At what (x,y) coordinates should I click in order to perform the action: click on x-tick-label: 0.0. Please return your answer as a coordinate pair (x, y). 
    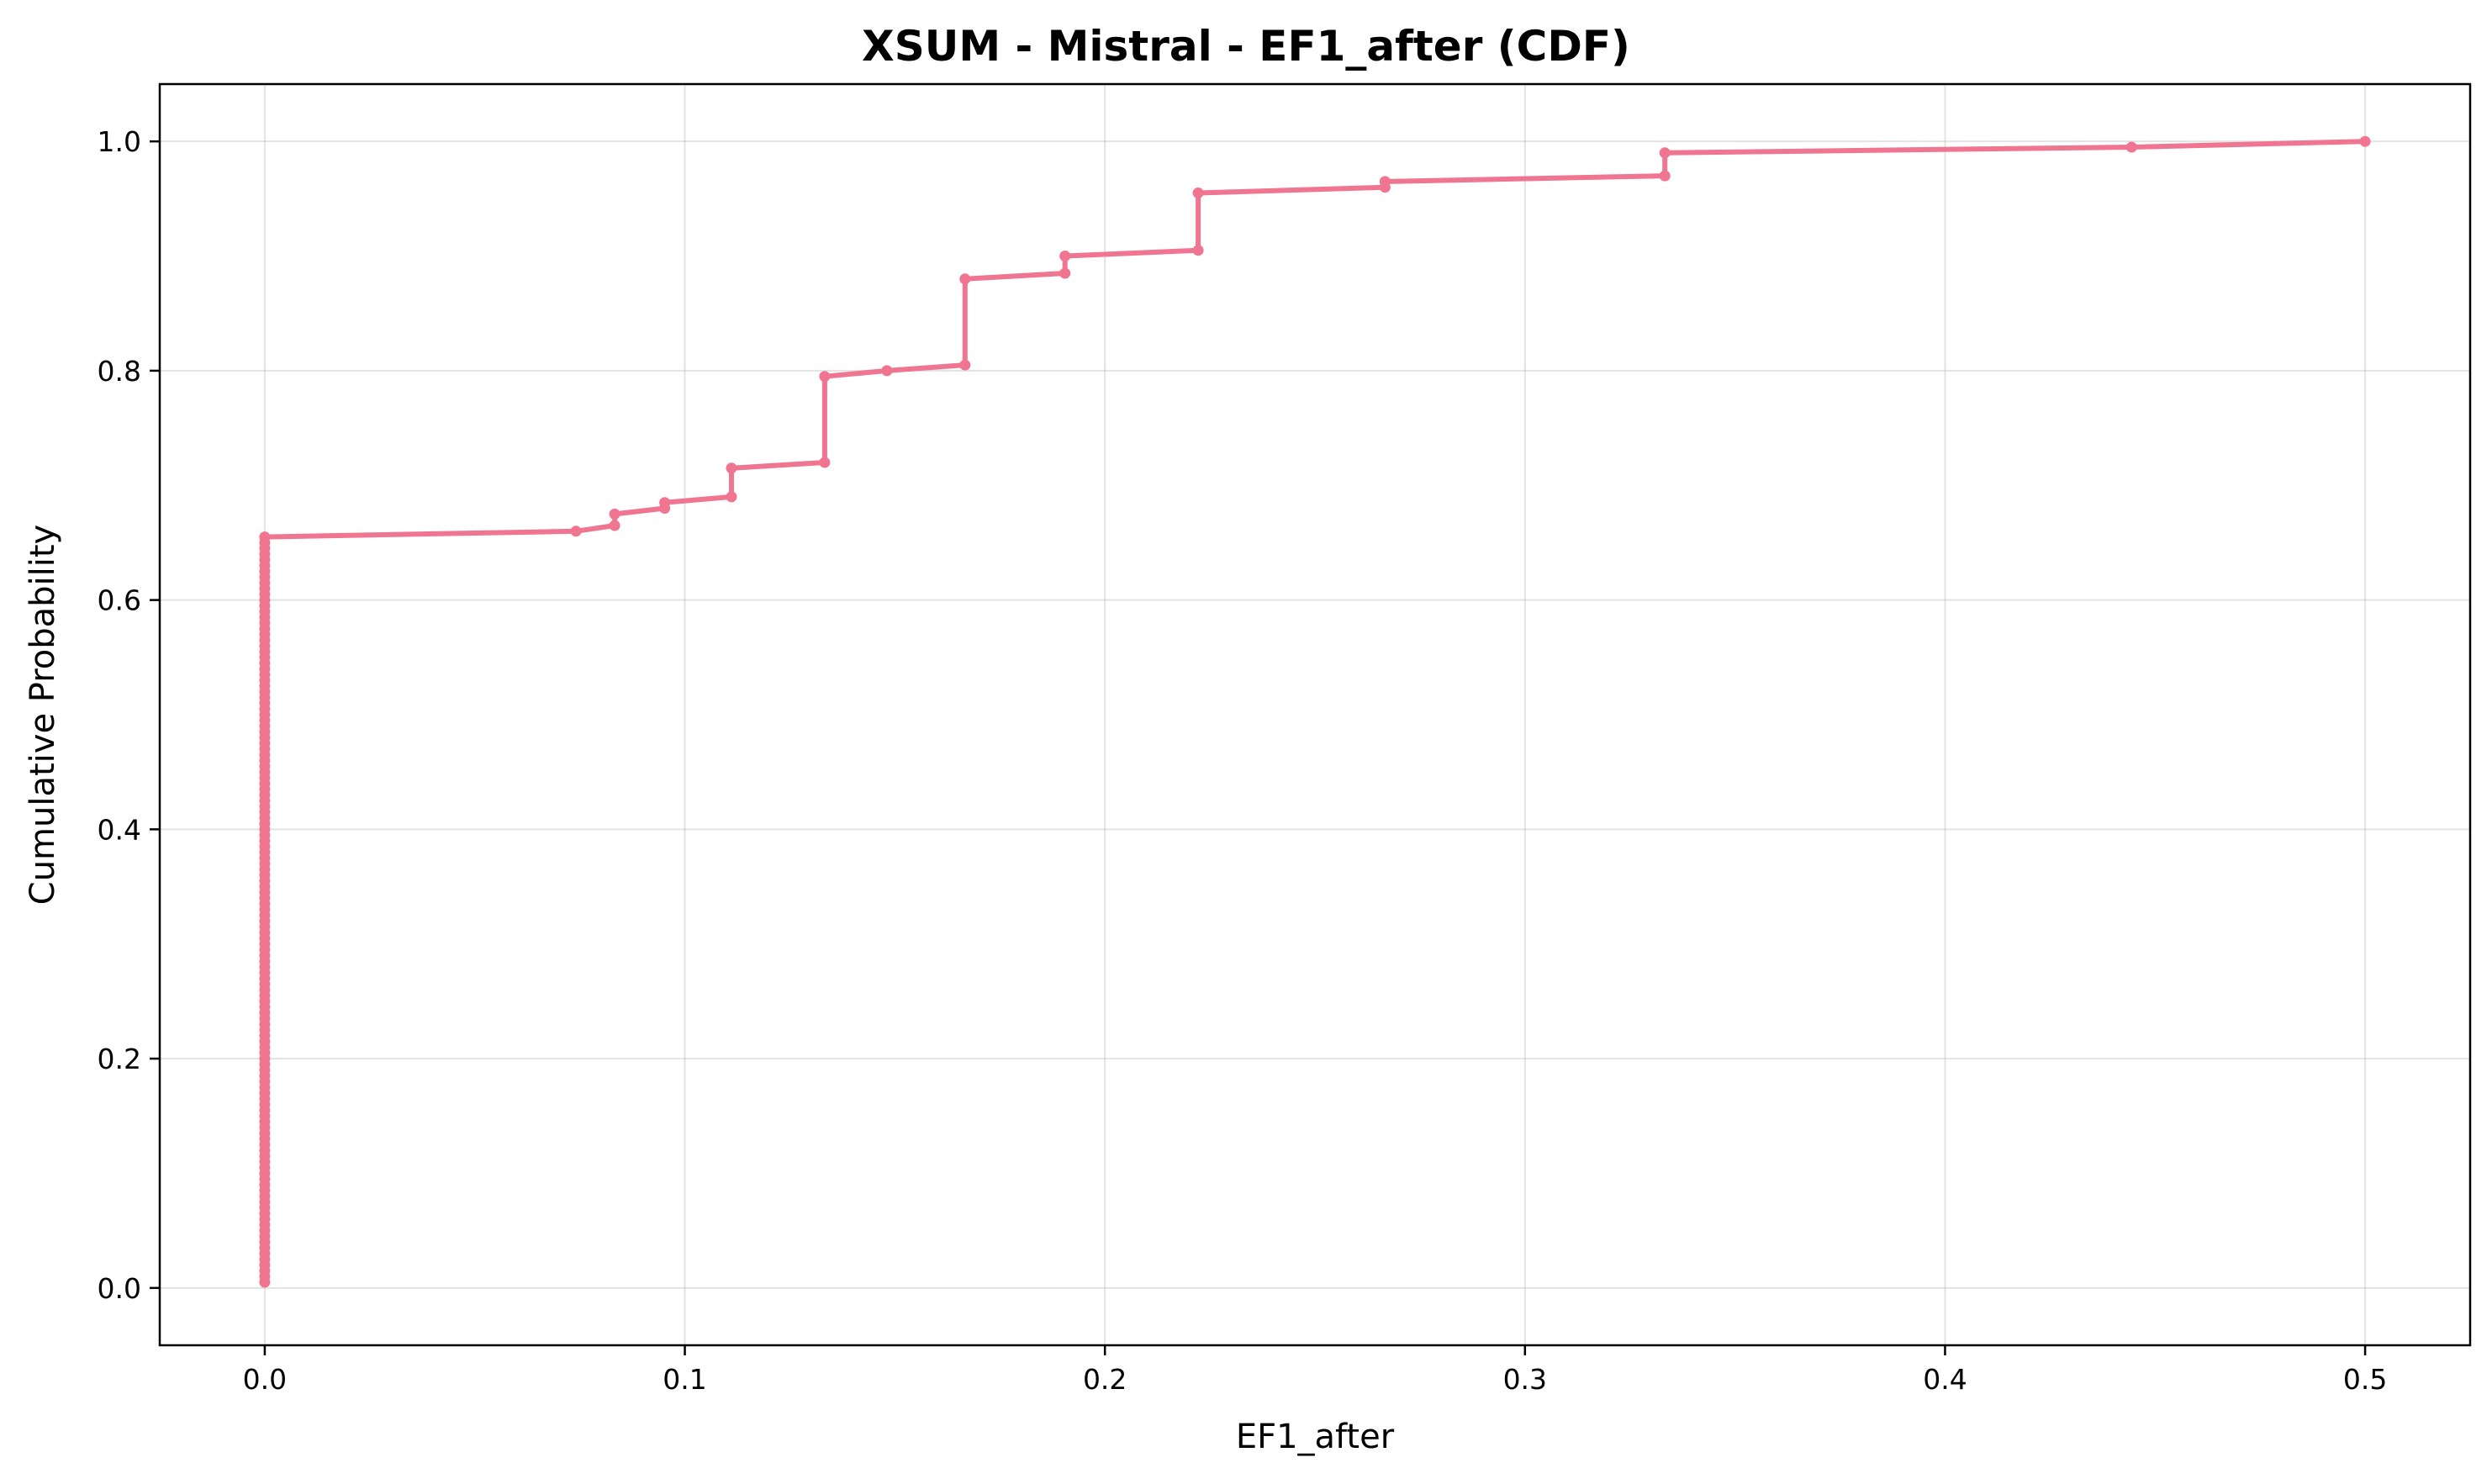
    Looking at the image, I should click on (265, 1379).